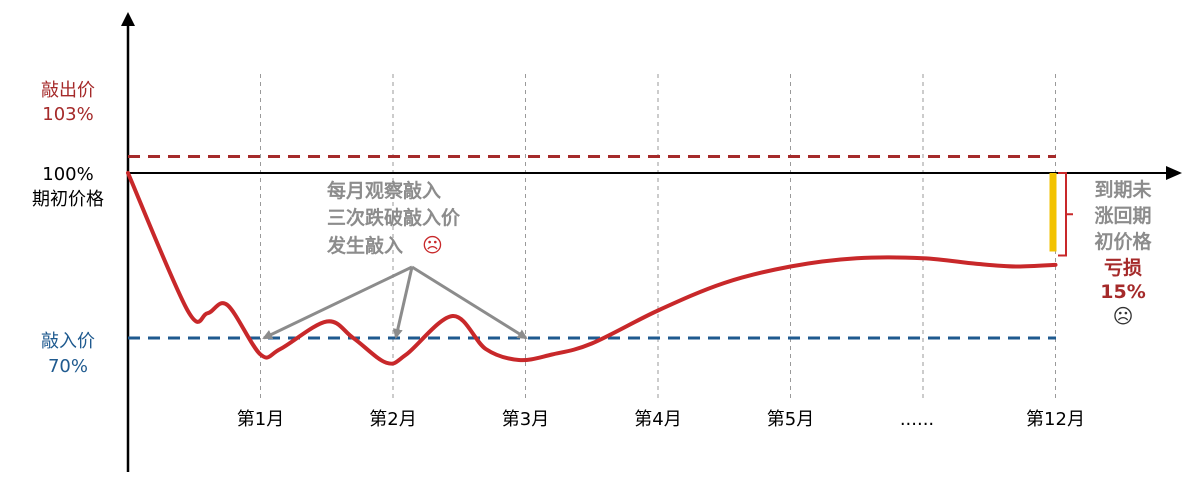  Describe the element at coordinates (1122, 189) in the screenshot. I see `end-note-line-1: 到期未` at that location.